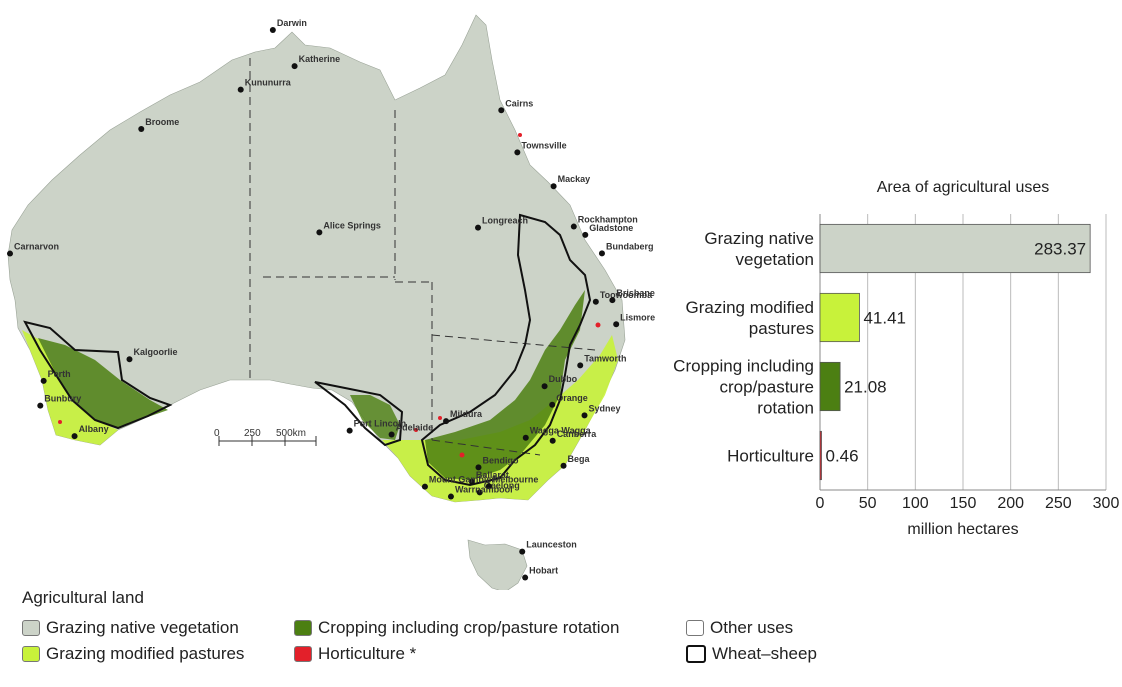 This screenshot has width=1122, height=687. I want to click on legend-item-grazing-modified: Grazing modified pastures, so click(133, 654).